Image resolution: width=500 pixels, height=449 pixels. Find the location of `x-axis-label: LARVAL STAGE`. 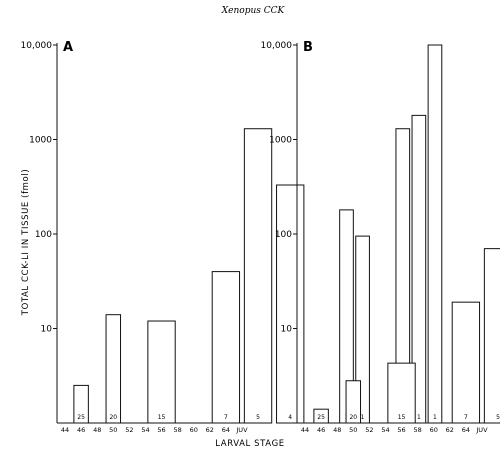

x-axis-label: LARVAL STAGE is located at coordinates (249, 444).